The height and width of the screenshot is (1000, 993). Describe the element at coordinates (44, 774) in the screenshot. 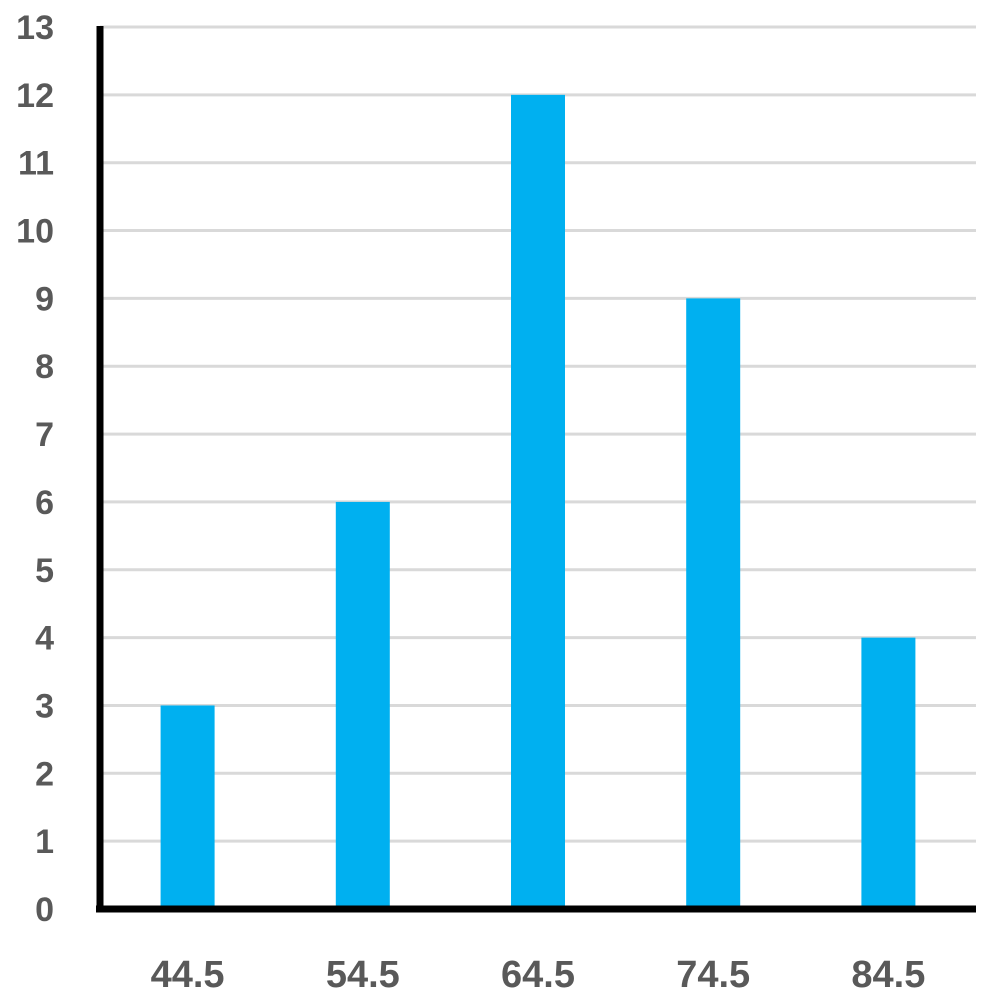

I see `y-tick-label: 2` at that location.